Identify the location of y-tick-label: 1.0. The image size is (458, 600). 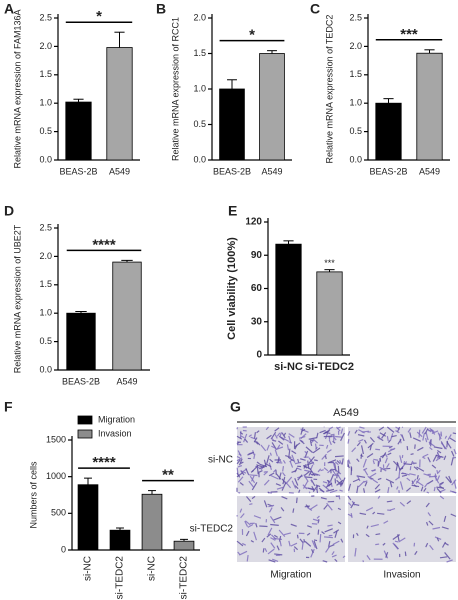
(199, 88).